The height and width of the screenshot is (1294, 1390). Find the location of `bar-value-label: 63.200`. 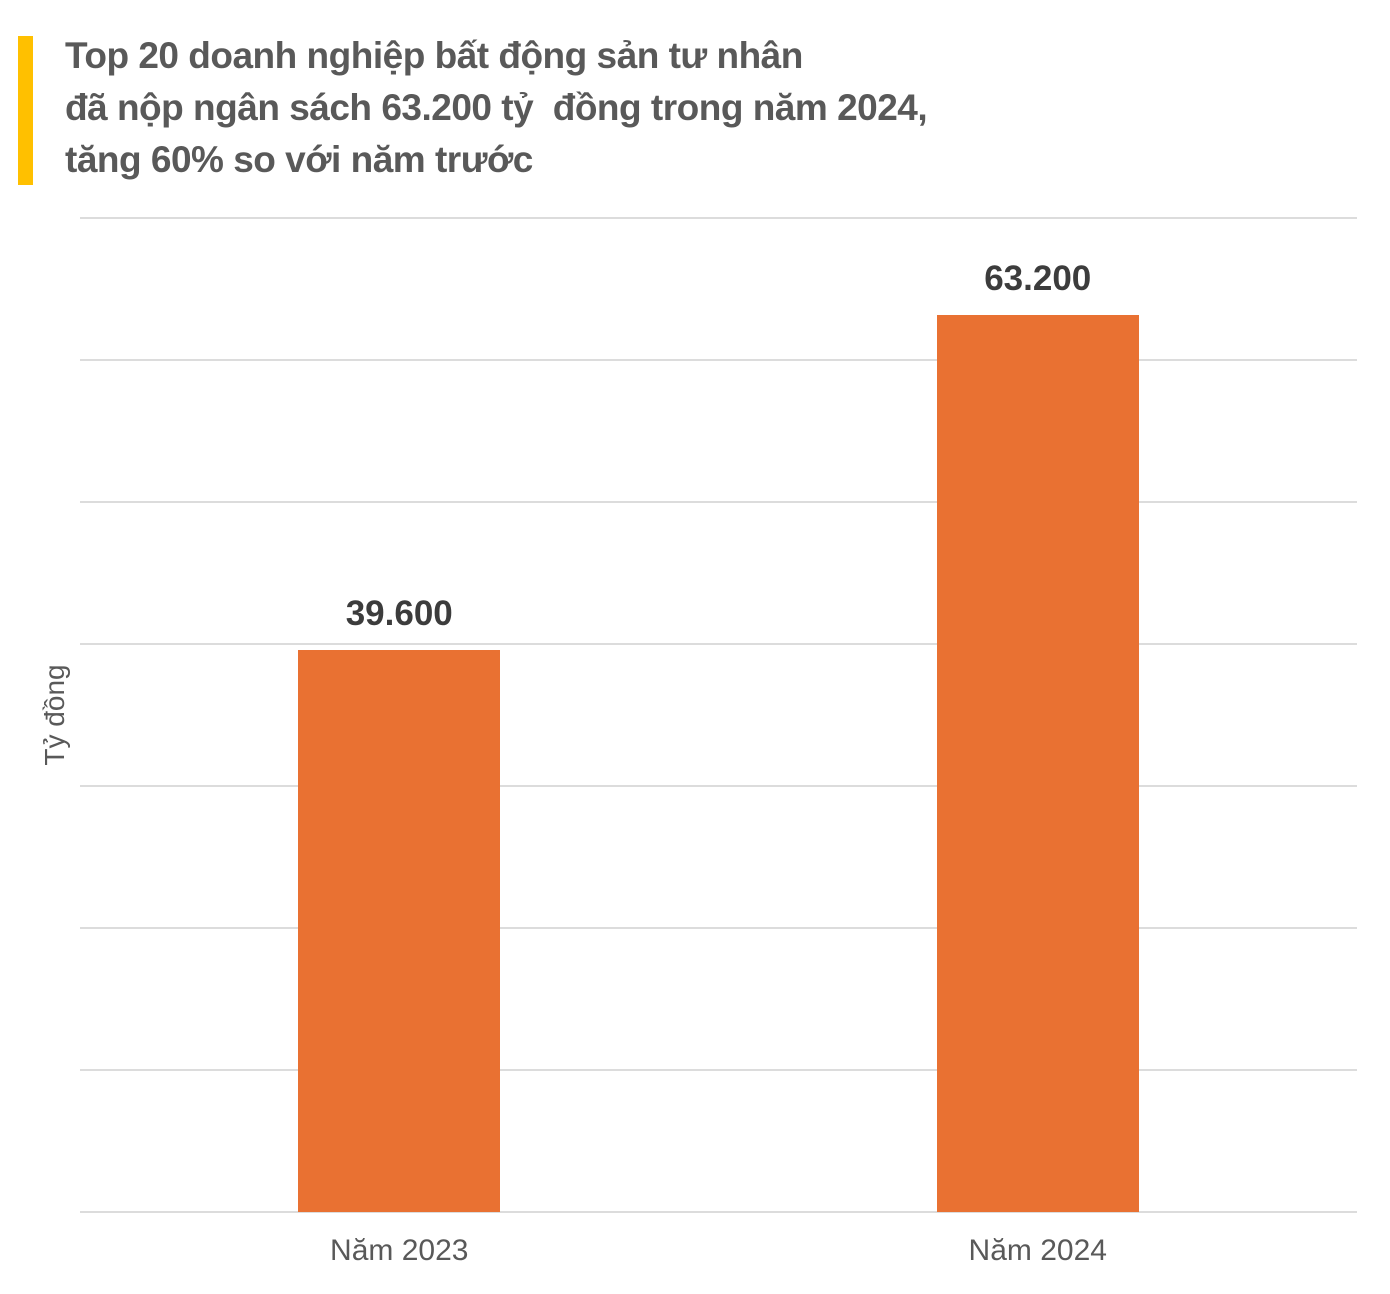

bar-value-label: 63.200 is located at coordinates (1038, 278).